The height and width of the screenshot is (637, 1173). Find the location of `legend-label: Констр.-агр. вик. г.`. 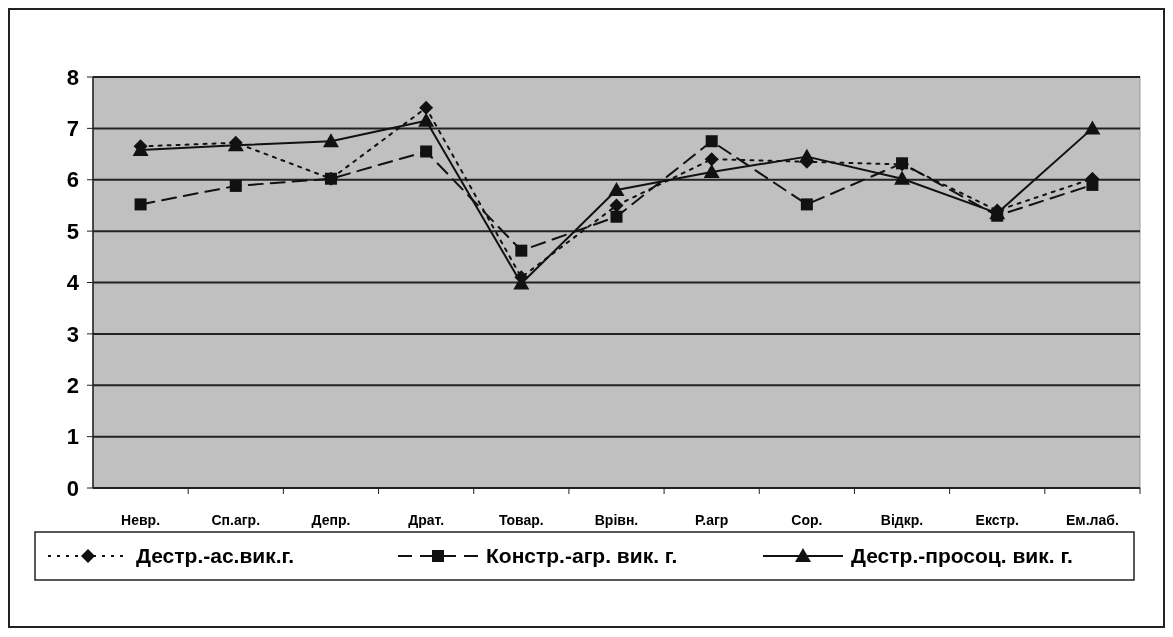

legend-label: Констр.-агр. вик. г. is located at coordinates (582, 556).